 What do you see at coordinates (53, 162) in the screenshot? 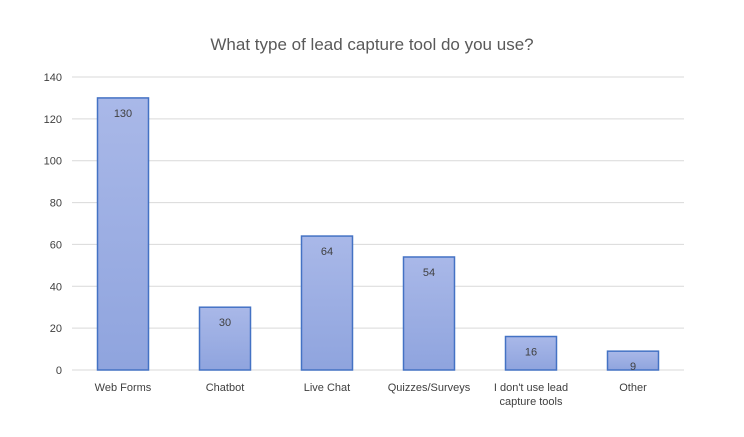
I see `y-tick-label: 100` at bounding box center [53, 162].